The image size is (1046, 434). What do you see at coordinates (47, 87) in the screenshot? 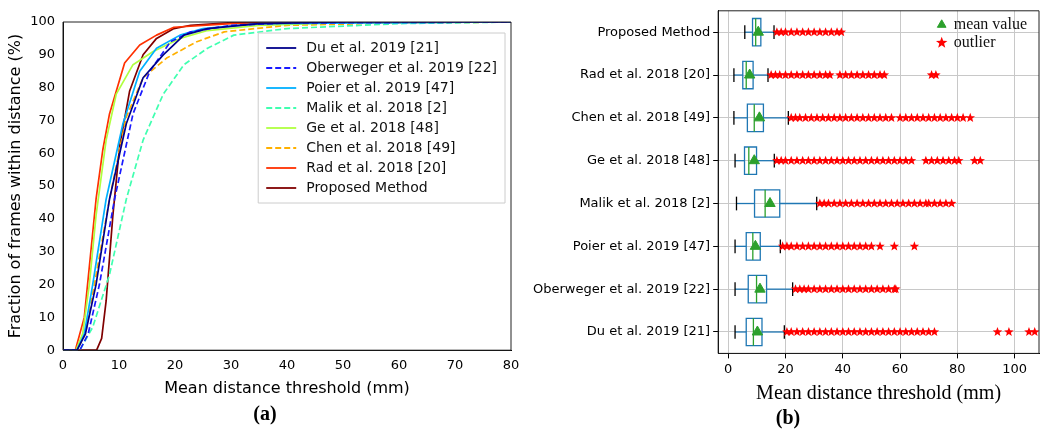
I see `y-tick-label: 80` at bounding box center [47, 87].